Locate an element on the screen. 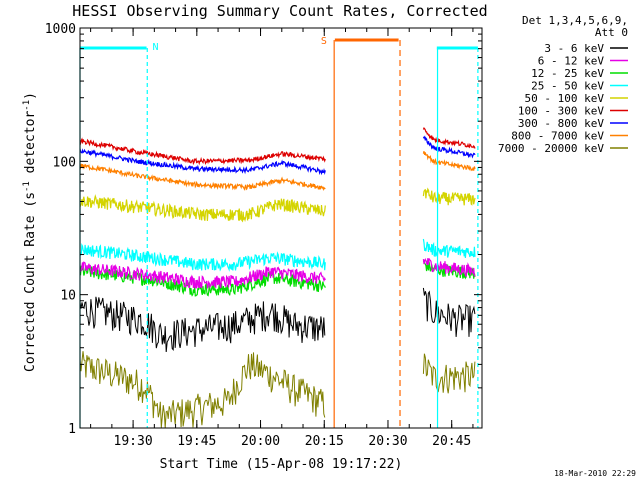  series-2-trace-a is located at coordinates (202, 275).